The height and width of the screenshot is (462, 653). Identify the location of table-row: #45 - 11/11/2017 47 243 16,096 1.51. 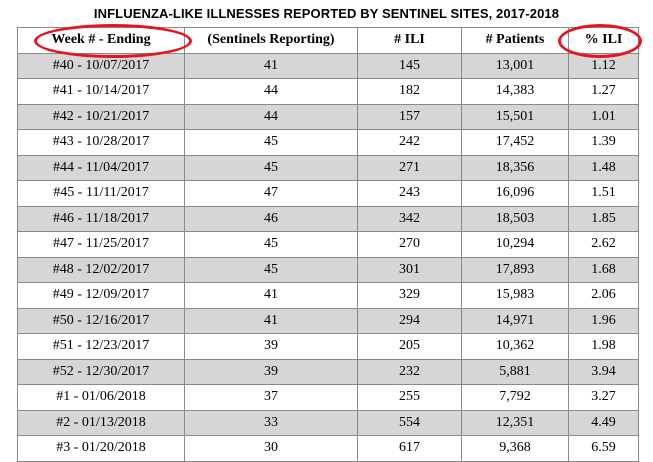
(328, 193).